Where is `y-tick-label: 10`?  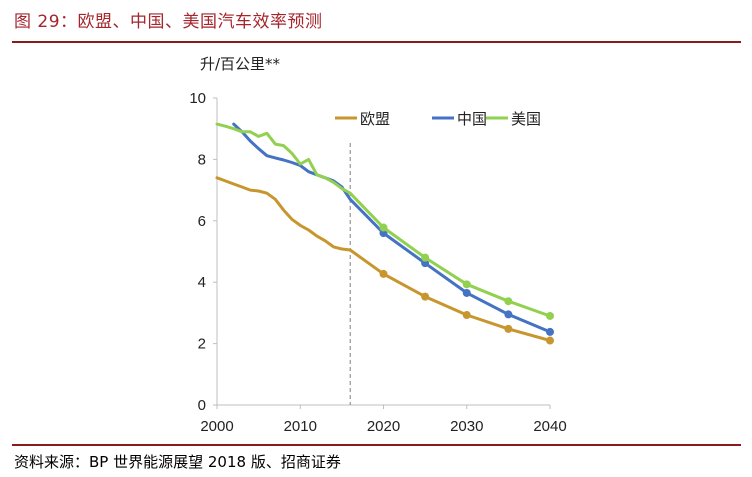
y-tick-label: 10 is located at coordinates (197, 98).